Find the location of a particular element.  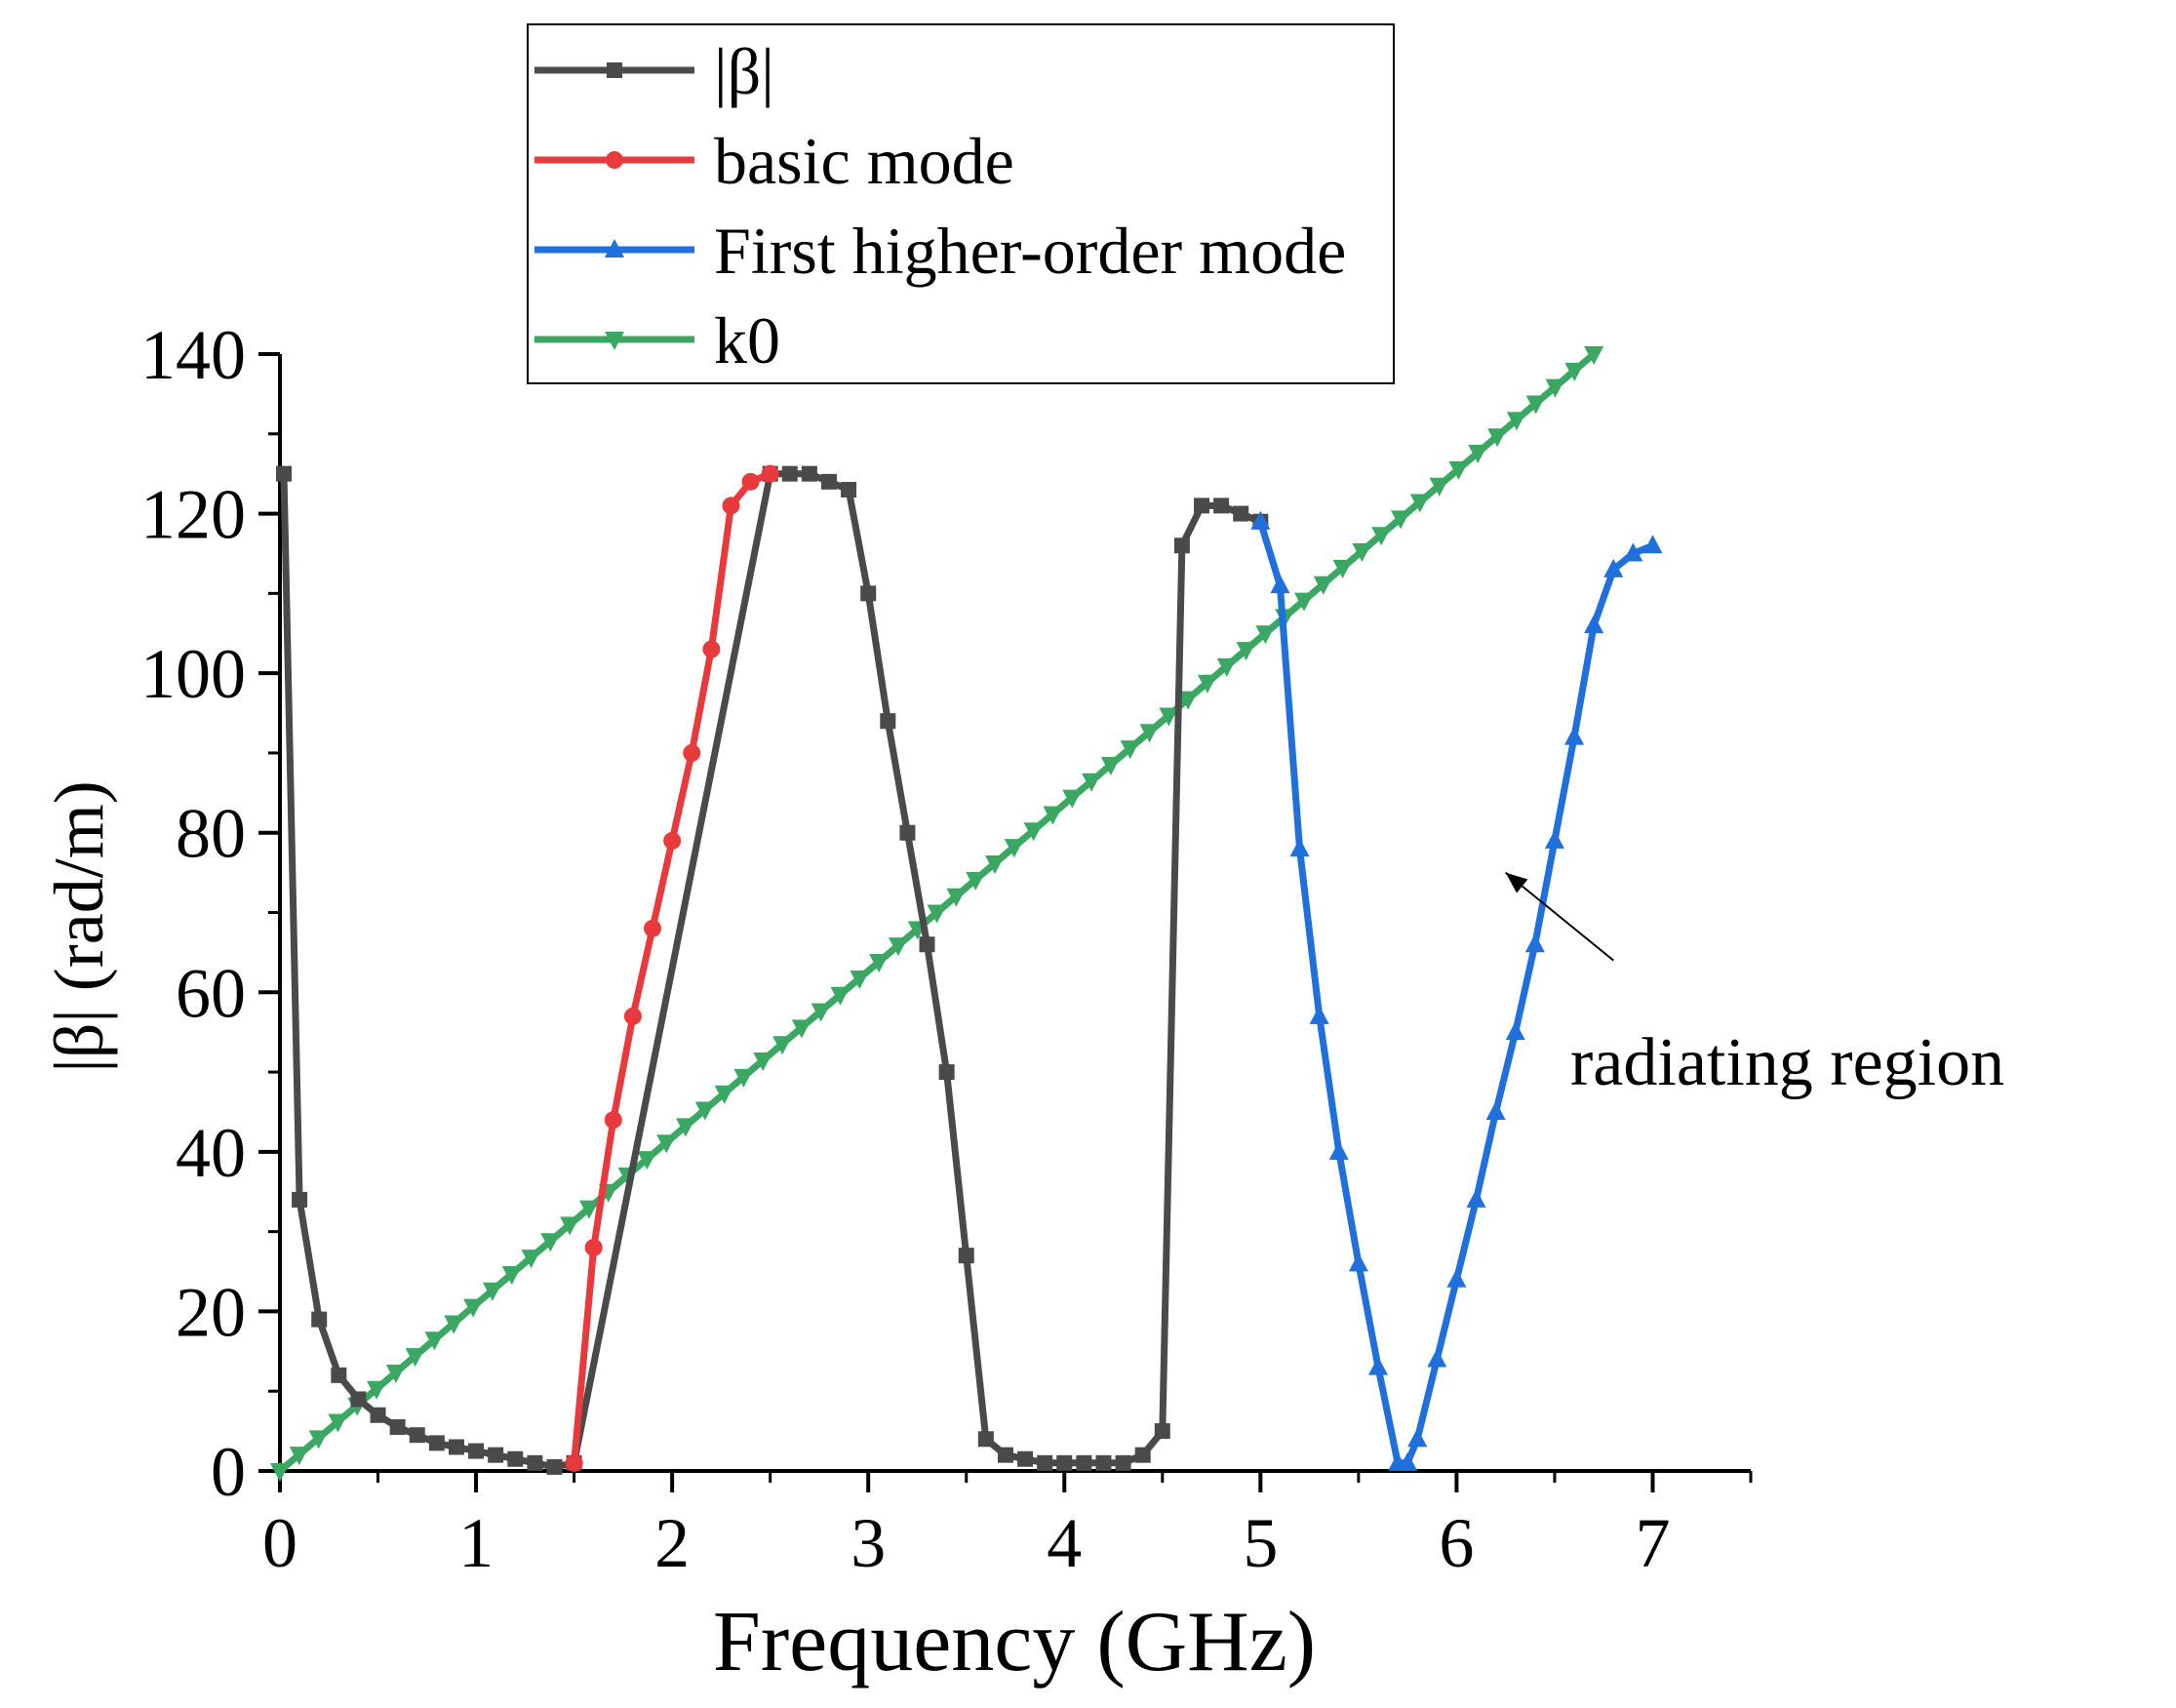

legend: |β| basic mode First higher-order mode k0 is located at coordinates (961, 203).